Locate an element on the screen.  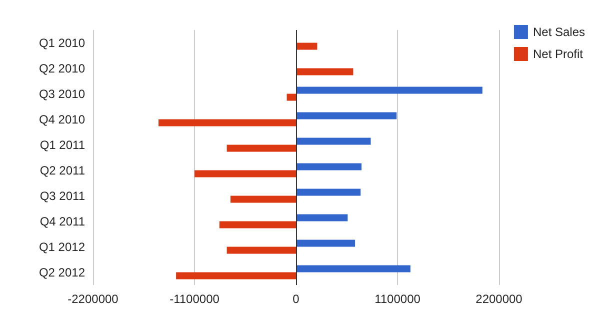
y-tick-label: Q4 2010 is located at coordinates (62, 119).